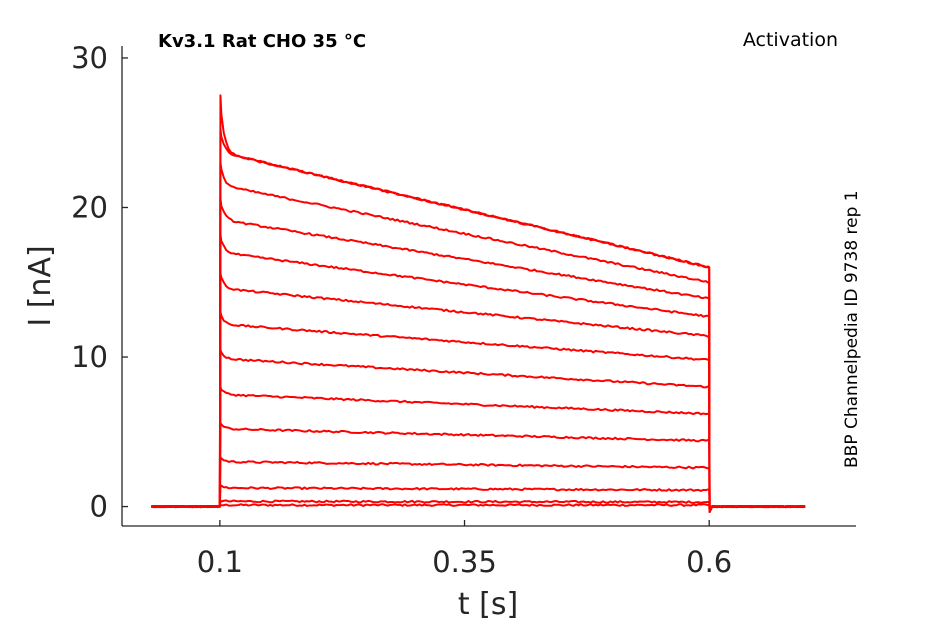  What do you see at coordinates (262, 41) in the screenshot?
I see `chart-title: Kv3.1 Rat CHO 35 °C` at bounding box center [262, 41].